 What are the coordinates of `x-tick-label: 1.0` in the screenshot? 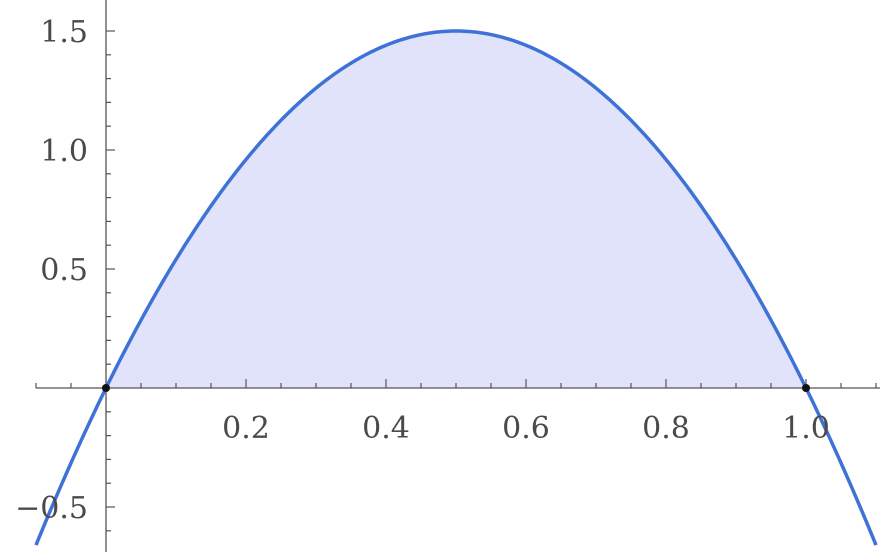 It's located at (806, 428).